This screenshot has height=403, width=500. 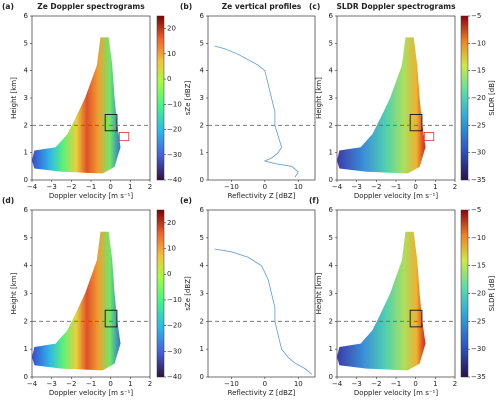 What do you see at coordinates (171, 29) in the screenshot?
I see `colorbar-tick-label: 20` at bounding box center [171, 29].